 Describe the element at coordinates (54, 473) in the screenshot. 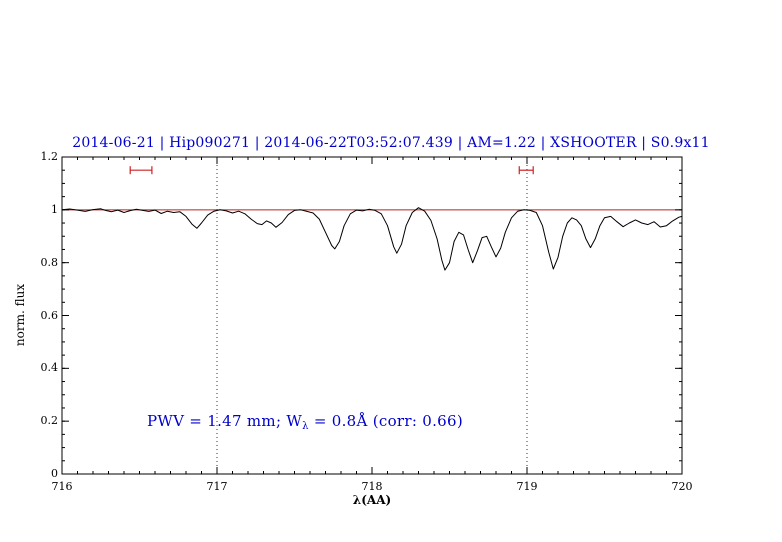

I see `y-tick-label: 0` at that location.